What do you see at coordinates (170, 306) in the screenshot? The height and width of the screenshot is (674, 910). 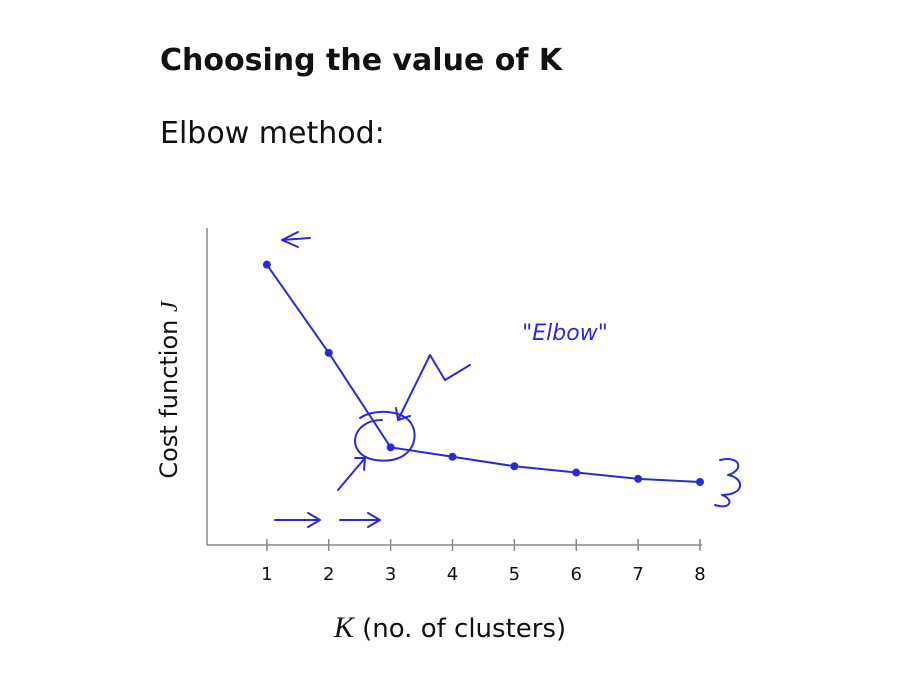 I see `y-label-var: J` at bounding box center [170, 306].